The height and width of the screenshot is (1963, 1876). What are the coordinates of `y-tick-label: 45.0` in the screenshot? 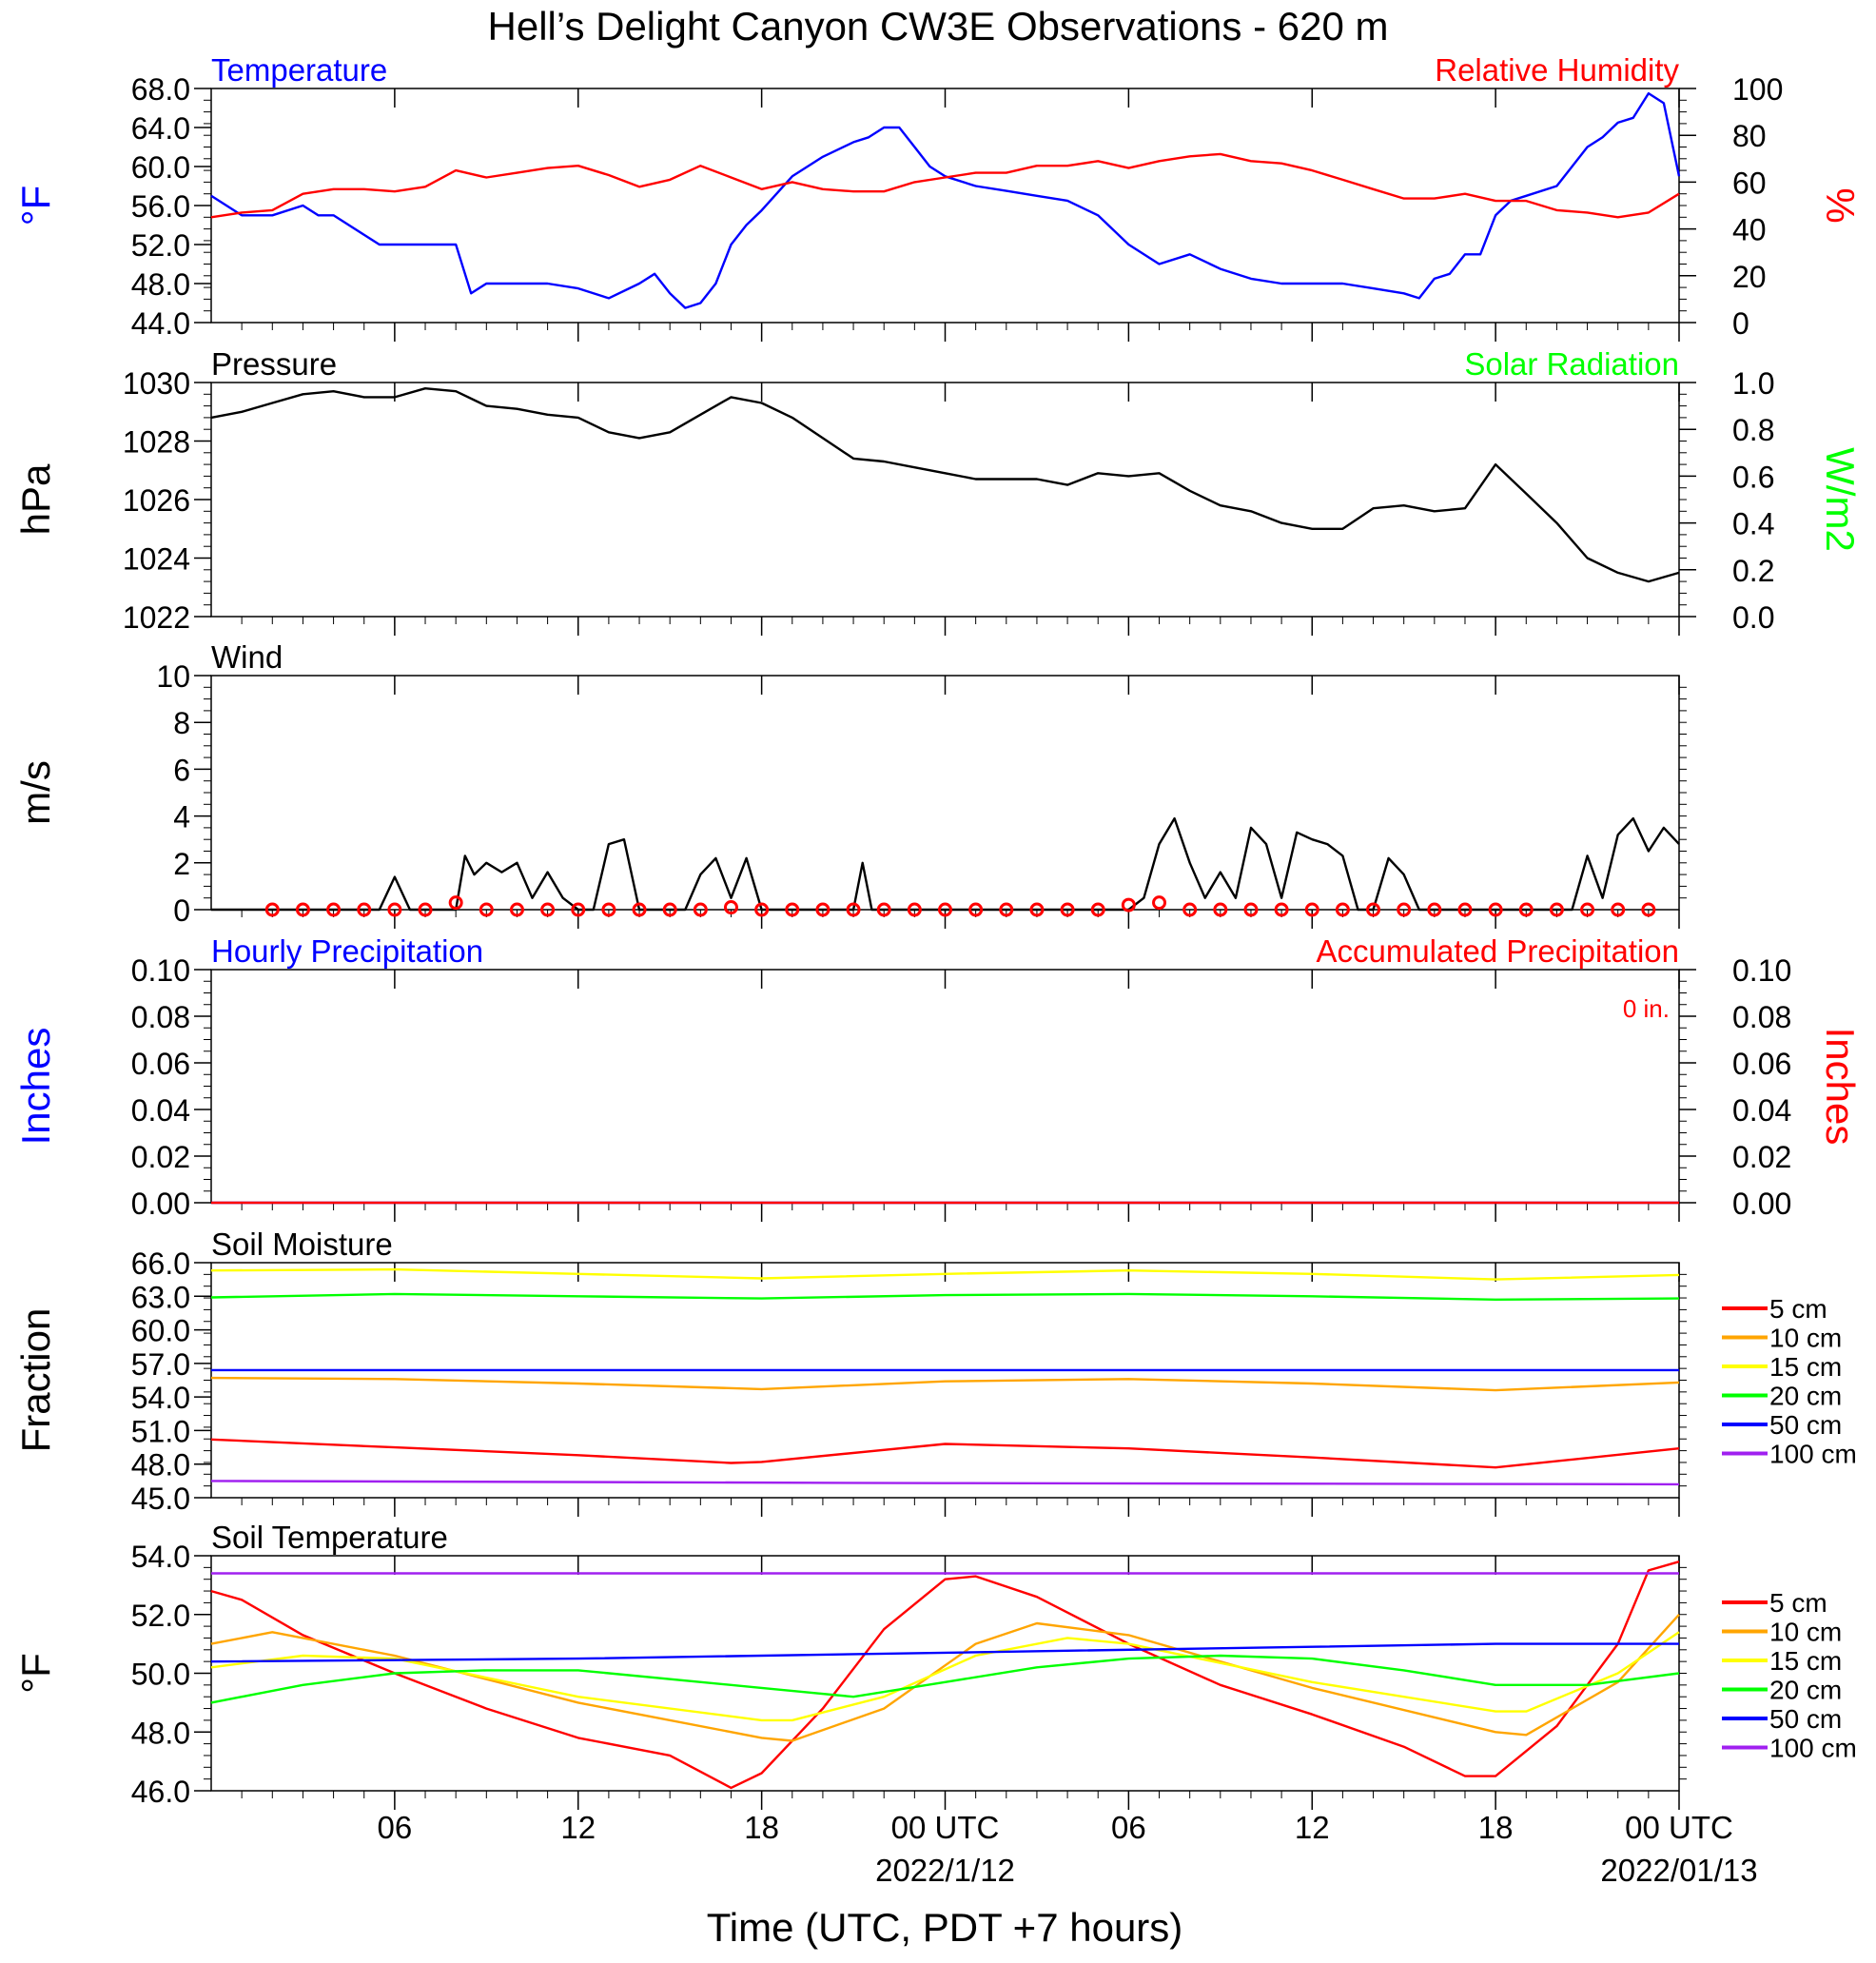 It's located at (160, 1499).